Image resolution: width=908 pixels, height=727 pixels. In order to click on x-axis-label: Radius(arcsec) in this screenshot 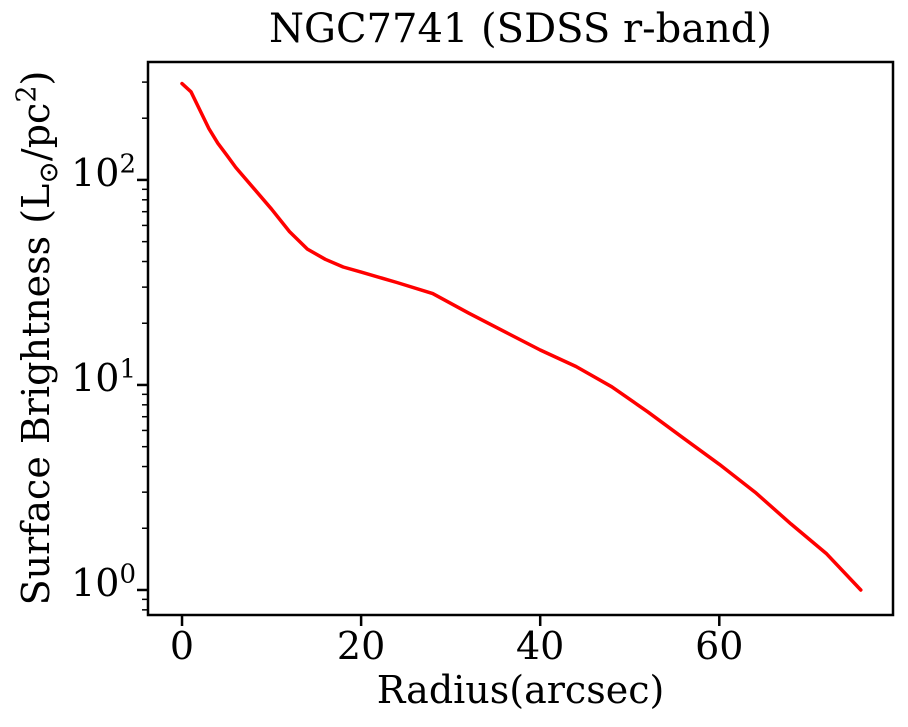, I will do `click(520, 690)`.